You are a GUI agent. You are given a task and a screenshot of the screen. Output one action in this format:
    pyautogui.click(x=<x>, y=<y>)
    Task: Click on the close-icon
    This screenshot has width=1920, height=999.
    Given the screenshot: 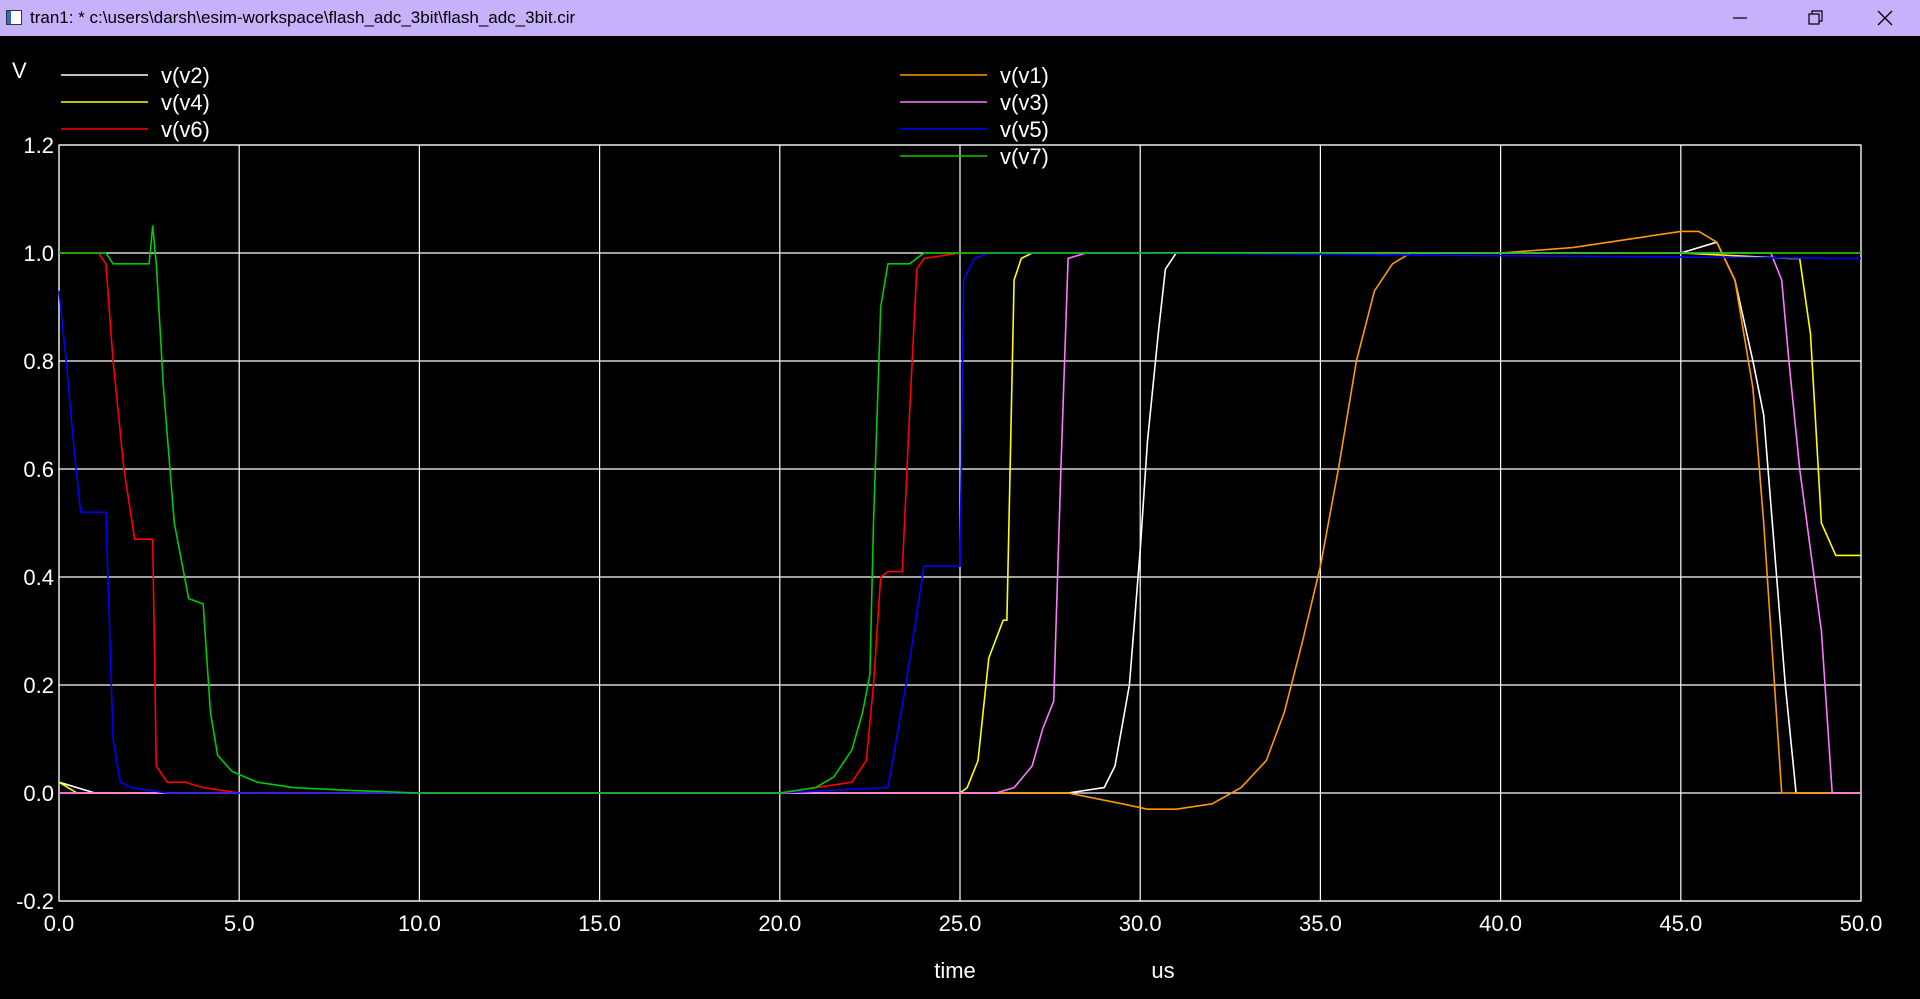 What is the action you would take?
    pyautogui.click(x=1885, y=18)
    